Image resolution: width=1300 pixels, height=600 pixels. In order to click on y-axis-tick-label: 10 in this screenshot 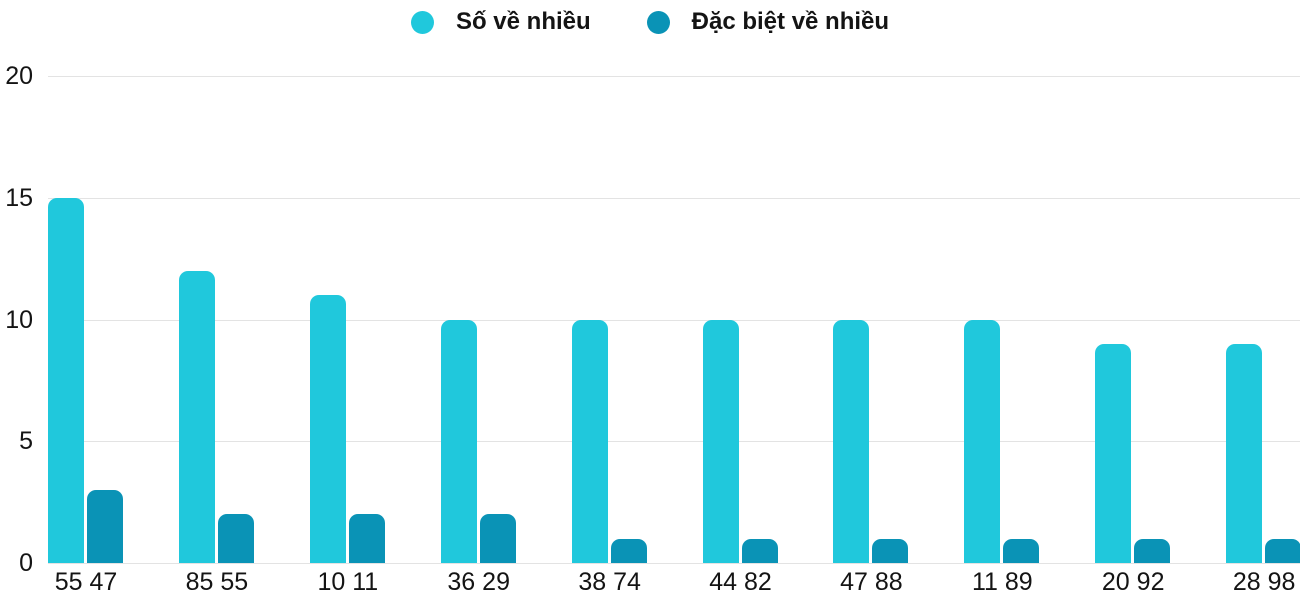, I will do `click(19, 319)`.